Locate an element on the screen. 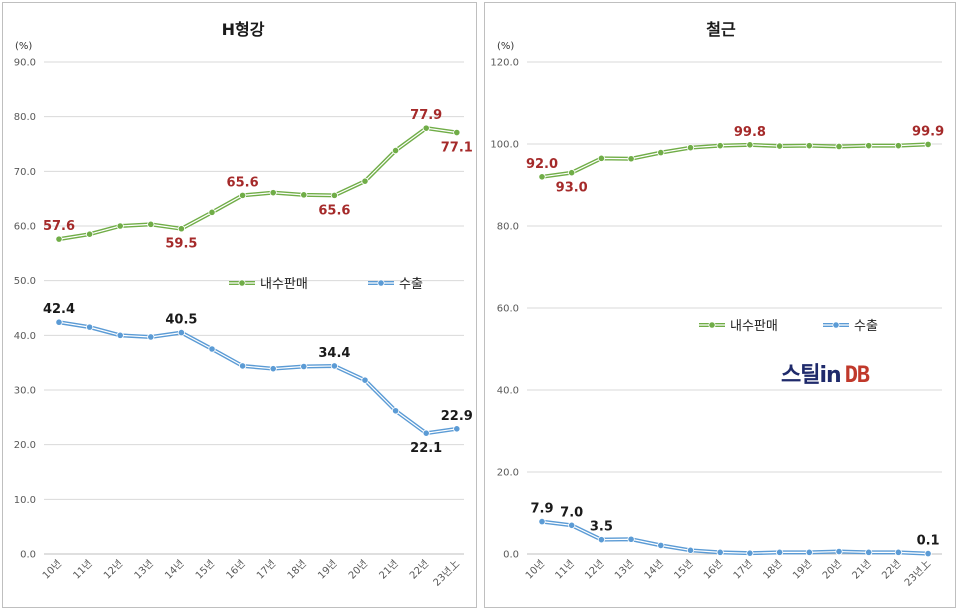  y-tick-label: 100.0 is located at coordinates (504, 145).